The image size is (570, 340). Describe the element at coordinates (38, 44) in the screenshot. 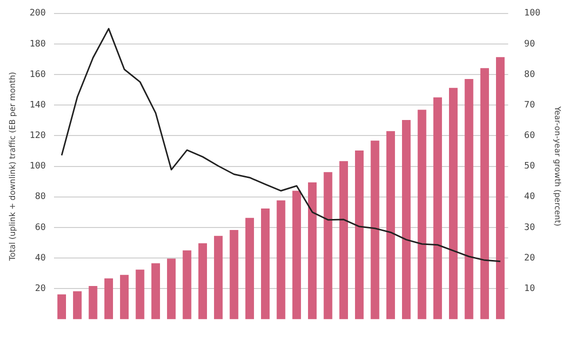

I see `y-tick-label: 180` at that location.